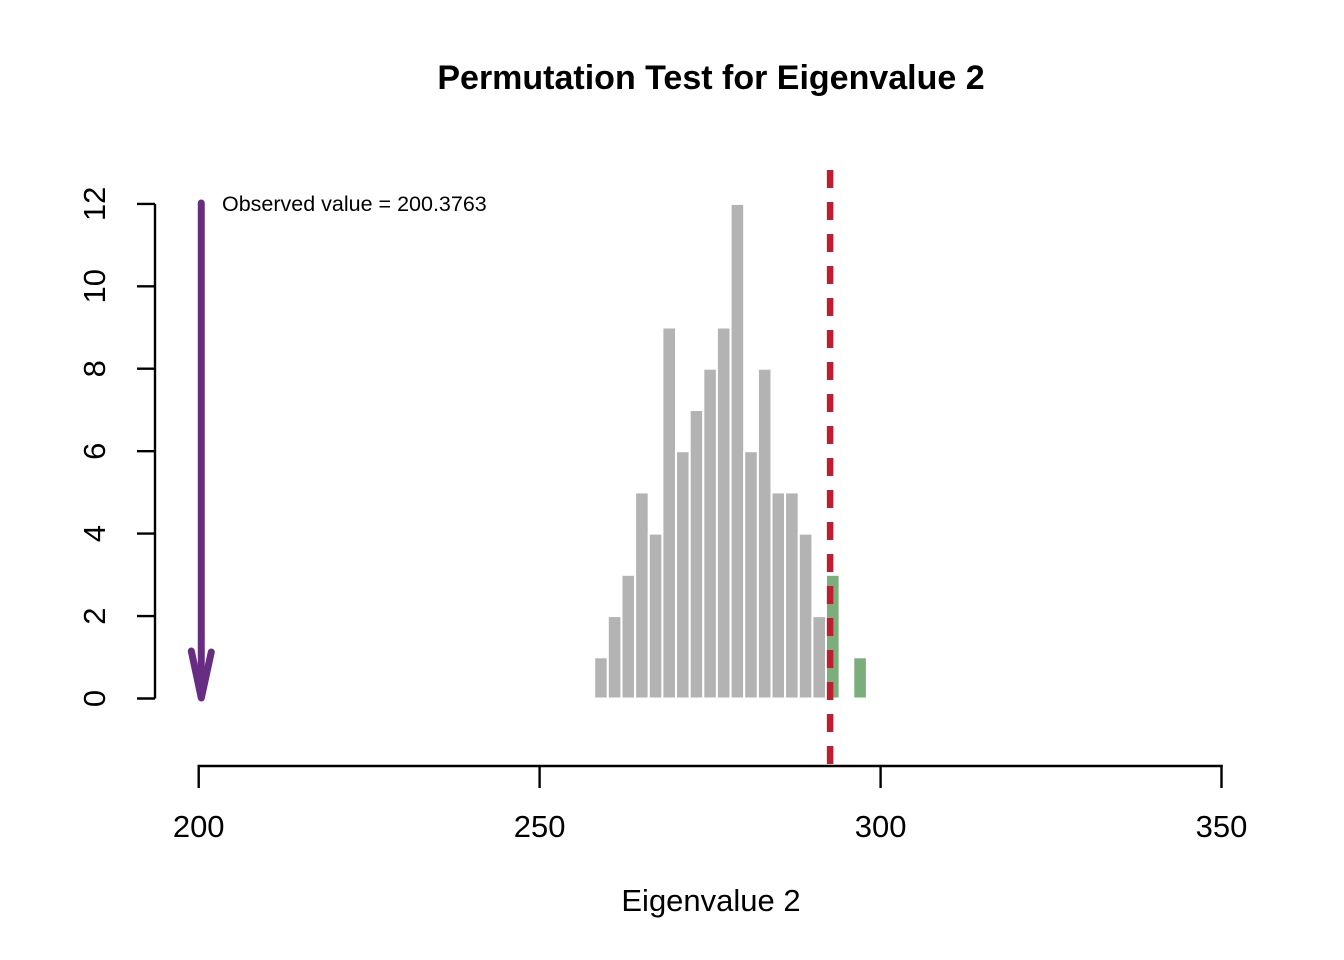 The image size is (1344, 960). I want to click on y-tick-label: 2, so click(94, 615).